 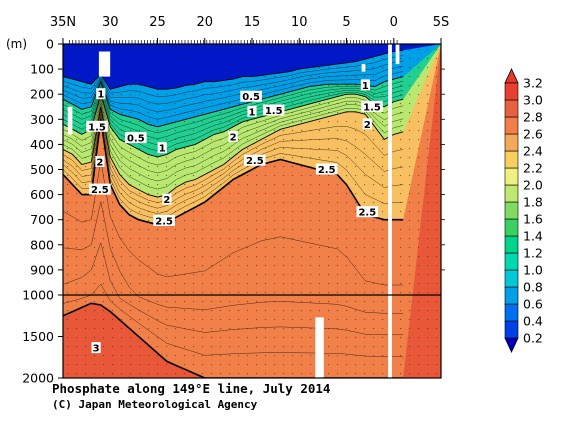 I want to click on colorbar-label: 1.8, so click(x=533, y=202).